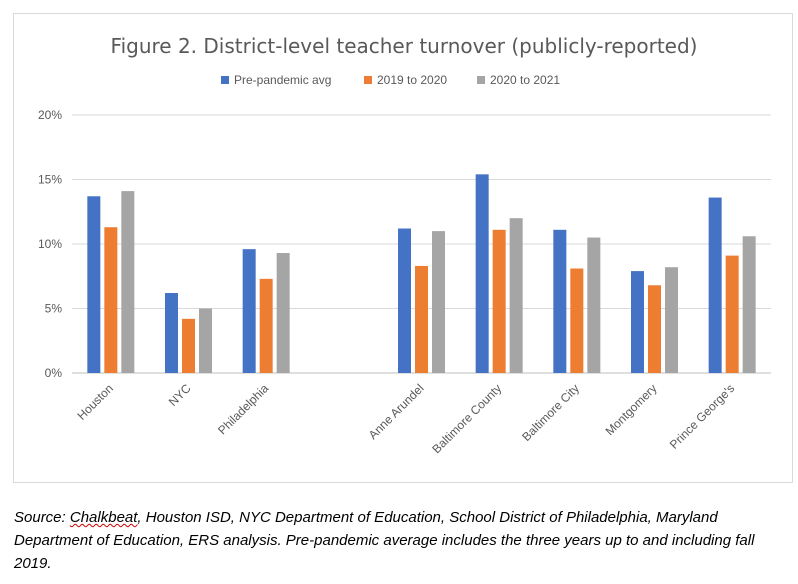 Image resolution: width=798 pixels, height=584 pixels. Describe the element at coordinates (412, 80) in the screenshot. I see `legend-label: 2019 to 2020` at that location.